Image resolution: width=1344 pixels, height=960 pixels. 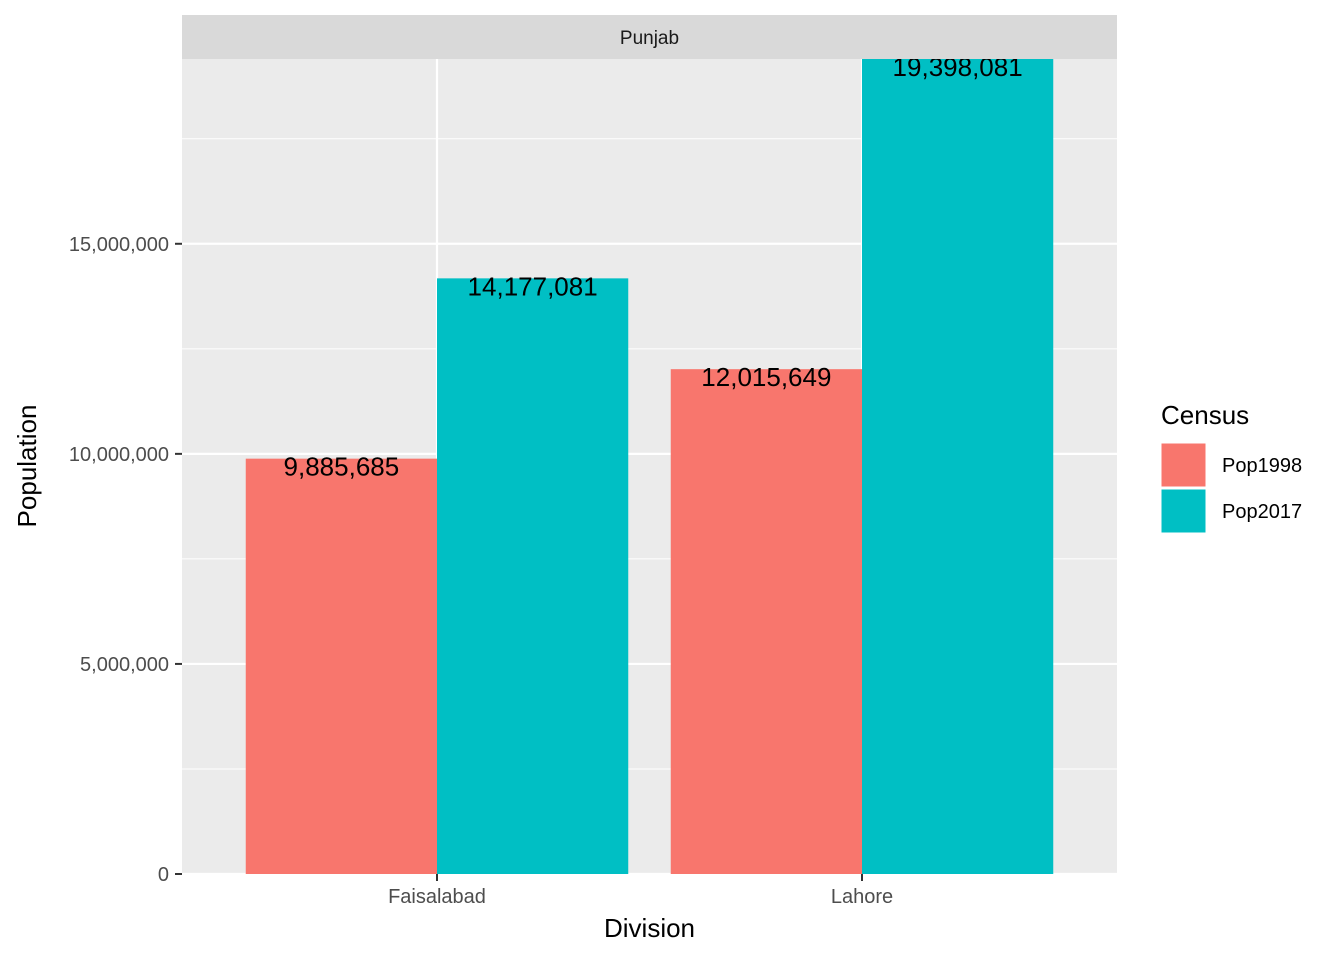 What do you see at coordinates (649, 928) in the screenshot?
I see `x-axis-title: Division` at bounding box center [649, 928].